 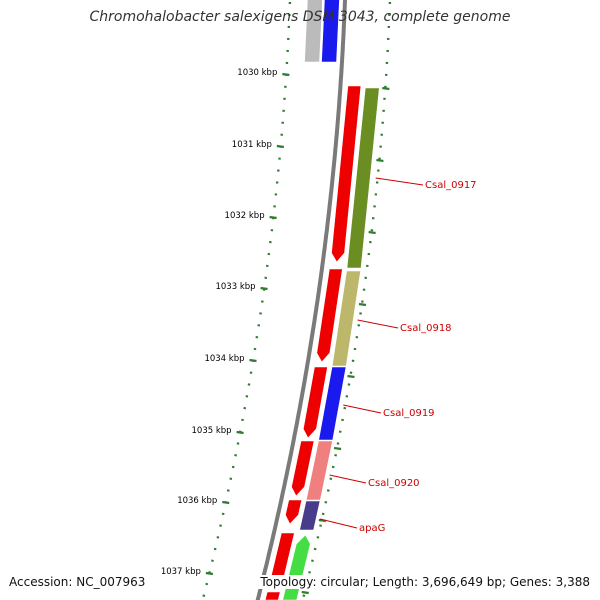 I want to click on ruler-label: 1030 kbp, so click(x=257, y=73).